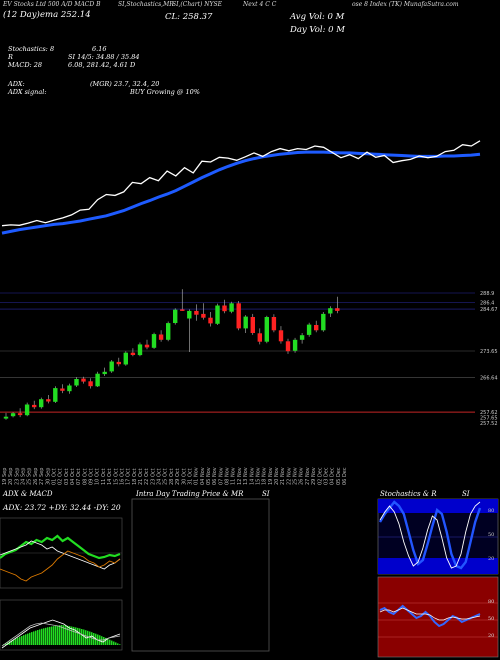 This screenshot has height=660, width=500. Describe the element at coordinates (489, 424) in the screenshot. I see `price-level-label: 257.52` at that location.